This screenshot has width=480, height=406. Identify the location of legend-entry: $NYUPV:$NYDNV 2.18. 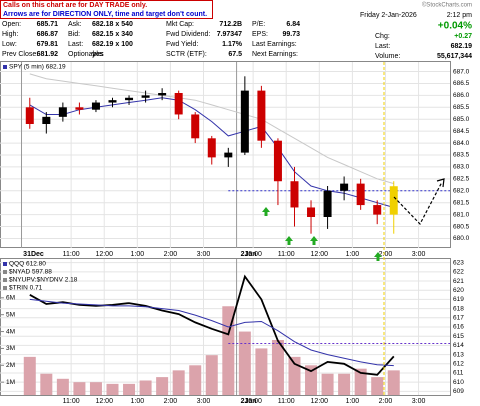
(43, 280).